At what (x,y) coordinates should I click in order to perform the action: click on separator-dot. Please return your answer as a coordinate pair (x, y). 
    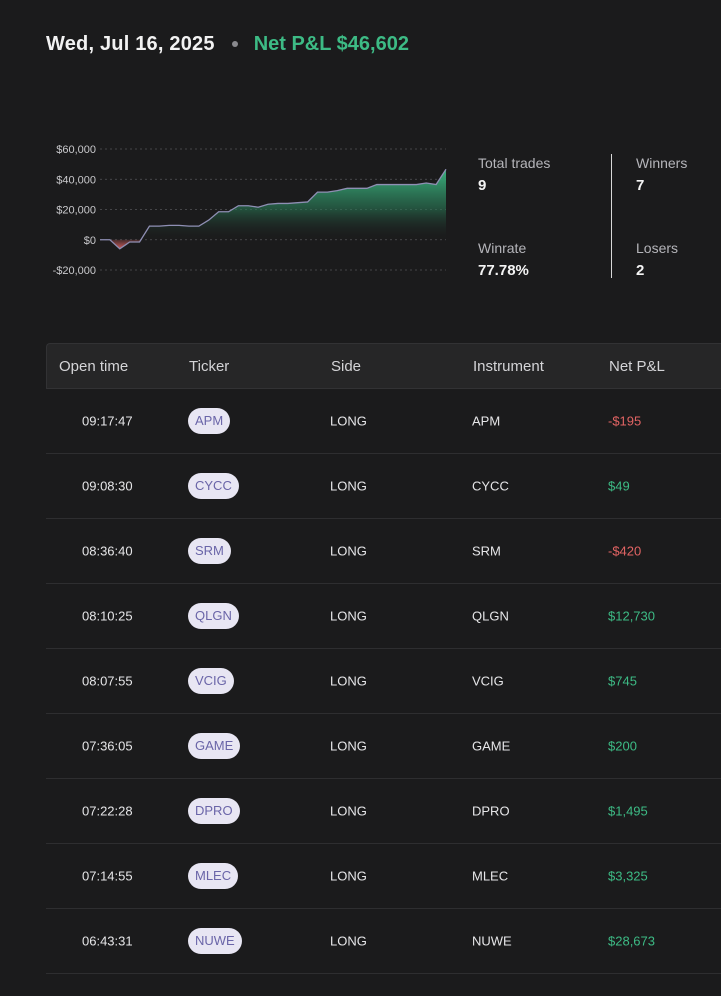
    Looking at the image, I should click on (234, 44).